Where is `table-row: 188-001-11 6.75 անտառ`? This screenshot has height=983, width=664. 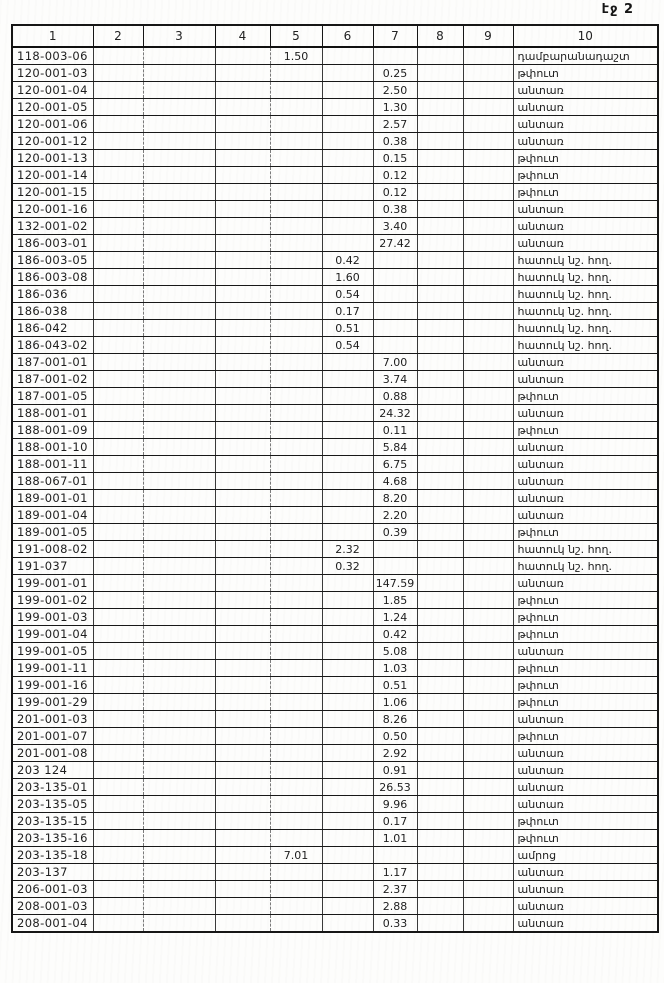 table-row: 188-001-11 6.75 անտառ is located at coordinates (335, 464).